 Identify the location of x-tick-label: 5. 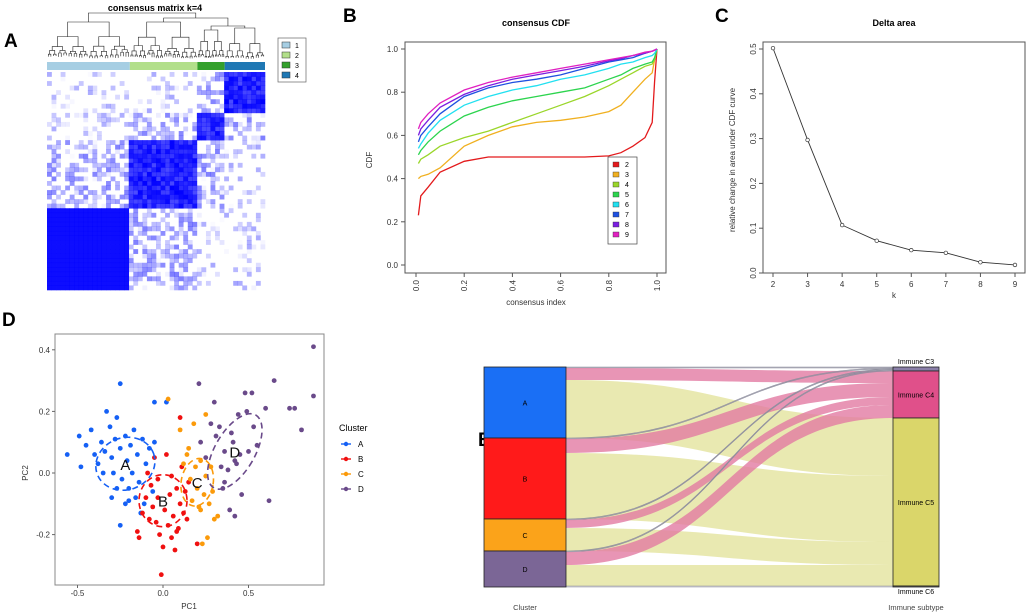
(876, 284).